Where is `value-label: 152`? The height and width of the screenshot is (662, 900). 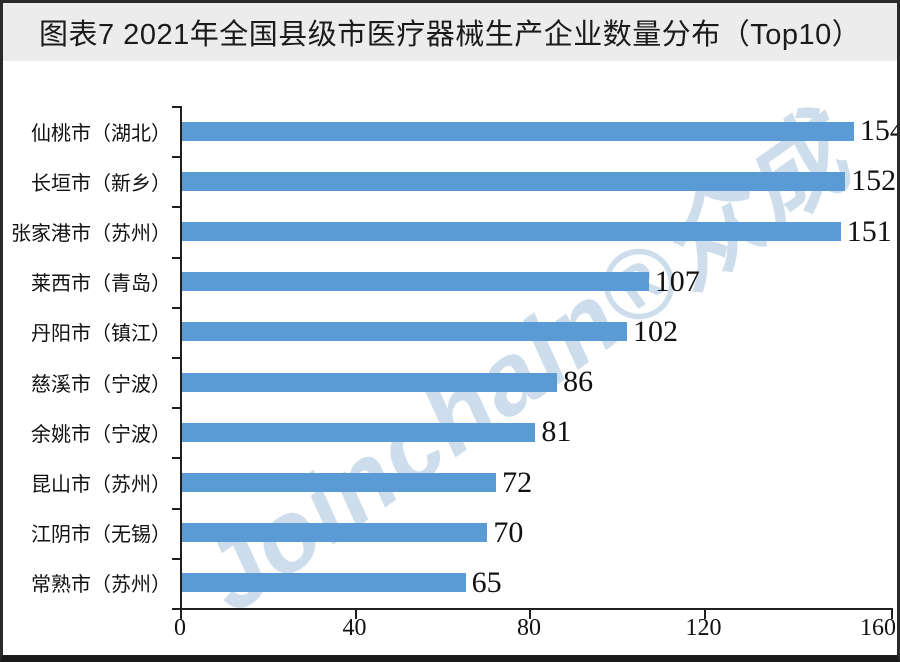
value-label: 152 is located at coordinates (874, 181).